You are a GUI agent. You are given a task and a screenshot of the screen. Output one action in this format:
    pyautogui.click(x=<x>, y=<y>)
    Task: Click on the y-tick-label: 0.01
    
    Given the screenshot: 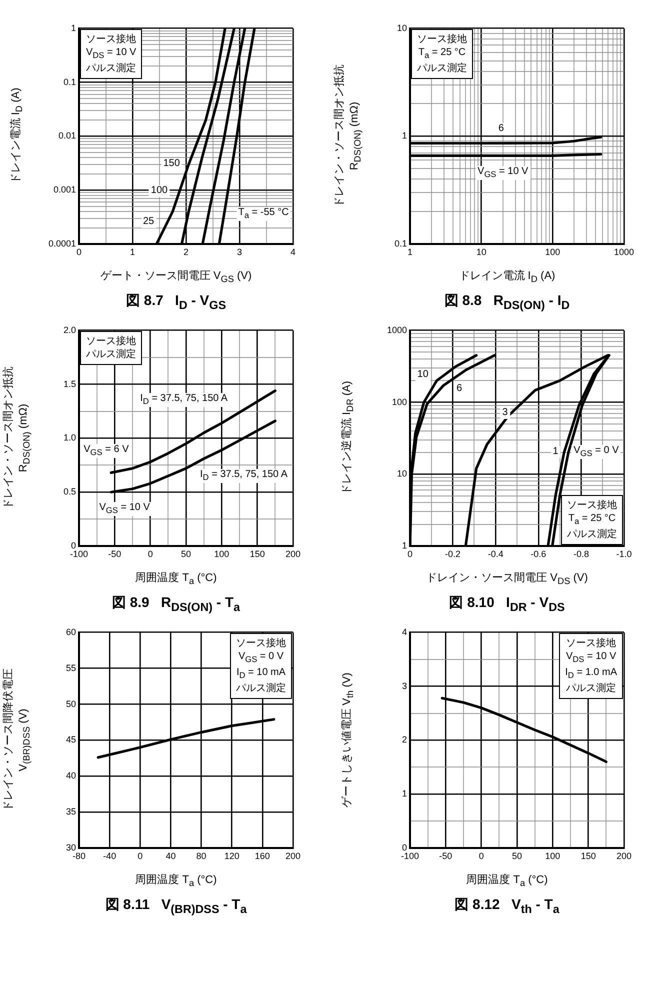 What is the action you would take?
    pyautogui.click(x=67, y=135)
    